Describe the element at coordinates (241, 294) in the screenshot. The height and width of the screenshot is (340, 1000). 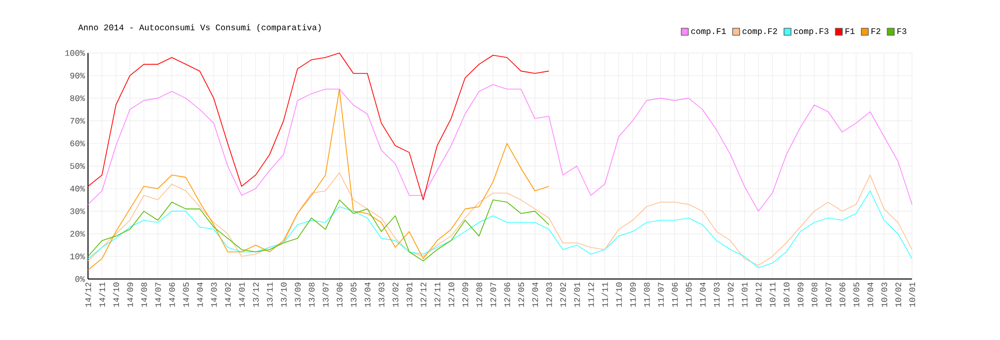
I see `x-tick-label: 14/01` at that location.